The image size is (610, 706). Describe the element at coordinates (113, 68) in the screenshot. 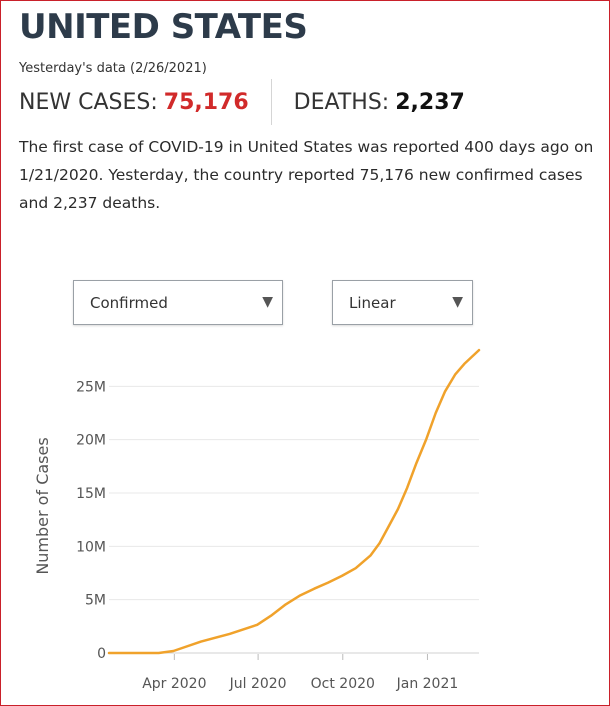

I see `data-date-label: Yesterday's data (2/26/2021)` at that location.